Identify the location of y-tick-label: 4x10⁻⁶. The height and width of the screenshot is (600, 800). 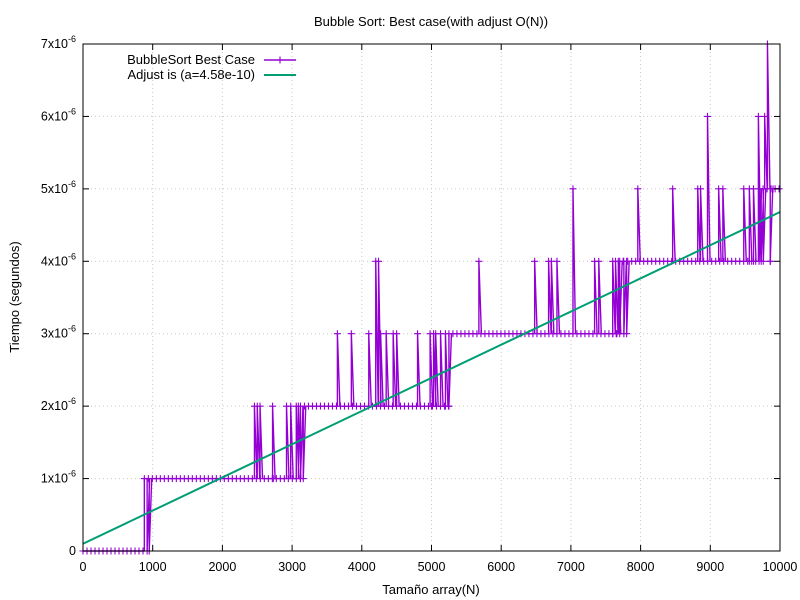
(58, 259).